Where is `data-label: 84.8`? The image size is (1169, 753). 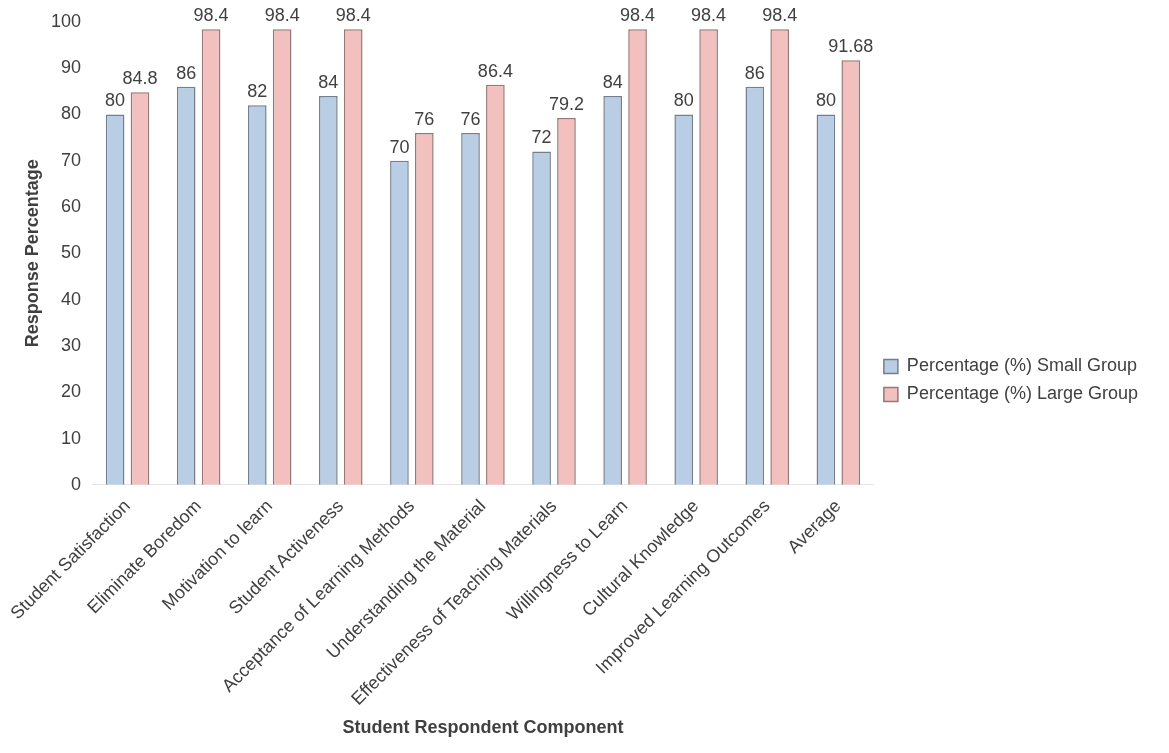
data-label: 84.8 is located at coordinates (140, 78).